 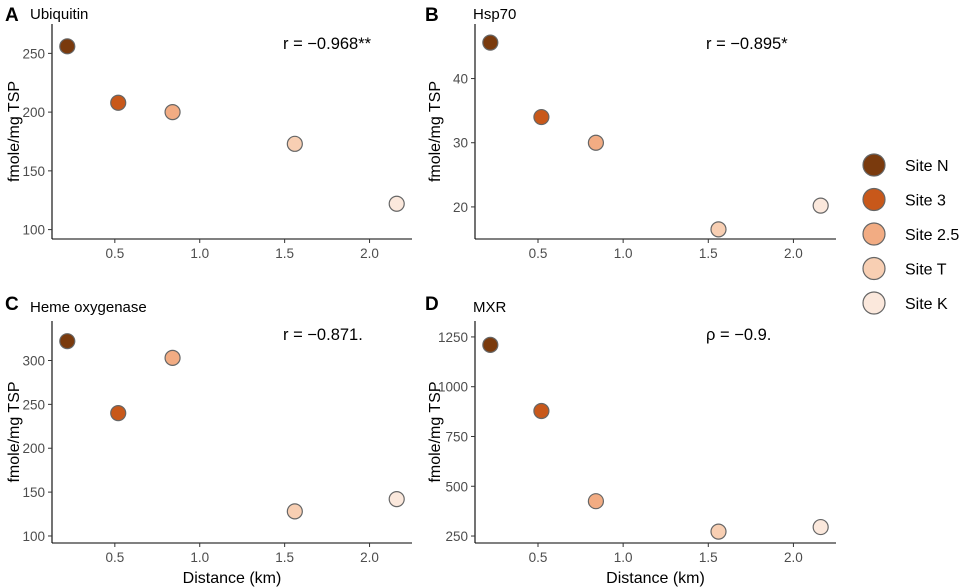 I want to click on x-tick-label-d: 1.5, so click(x=708, y=557).